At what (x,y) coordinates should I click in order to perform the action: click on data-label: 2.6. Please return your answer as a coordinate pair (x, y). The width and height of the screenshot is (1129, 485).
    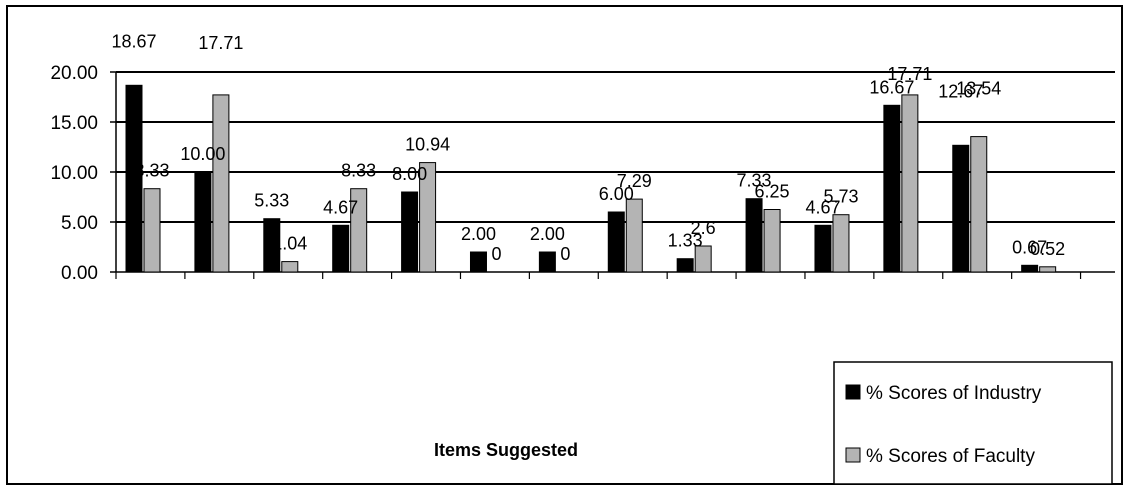
    Looking at the image, I should click on (703, 228).